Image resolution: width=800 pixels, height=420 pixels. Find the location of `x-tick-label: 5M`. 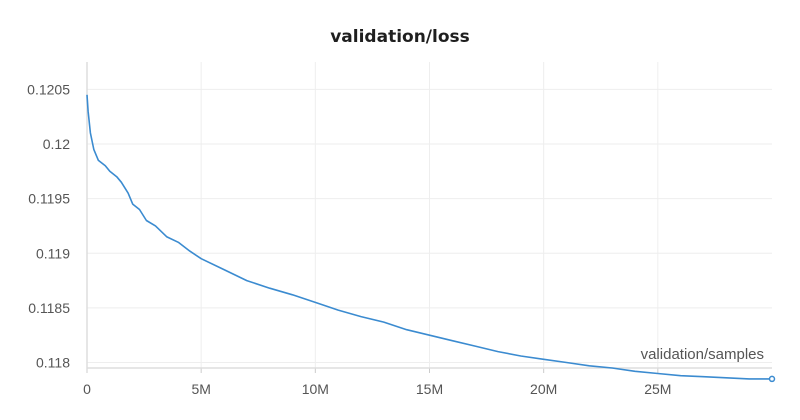

x-tick-label: 5M is located at coordinates (200, 389).